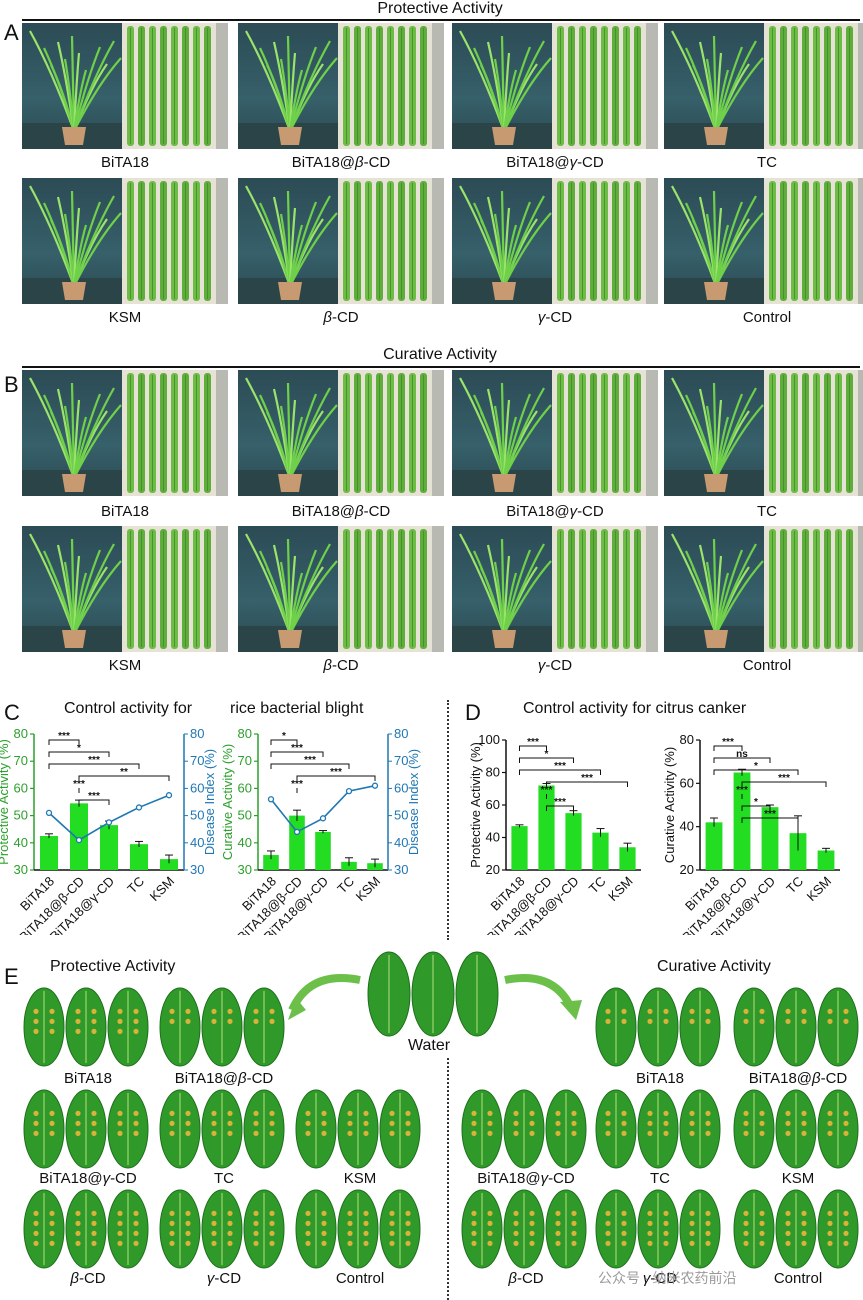 The width and height of the screenshot is (863, 1300). I want to click on panel-label-d: D, so click(473, 712).